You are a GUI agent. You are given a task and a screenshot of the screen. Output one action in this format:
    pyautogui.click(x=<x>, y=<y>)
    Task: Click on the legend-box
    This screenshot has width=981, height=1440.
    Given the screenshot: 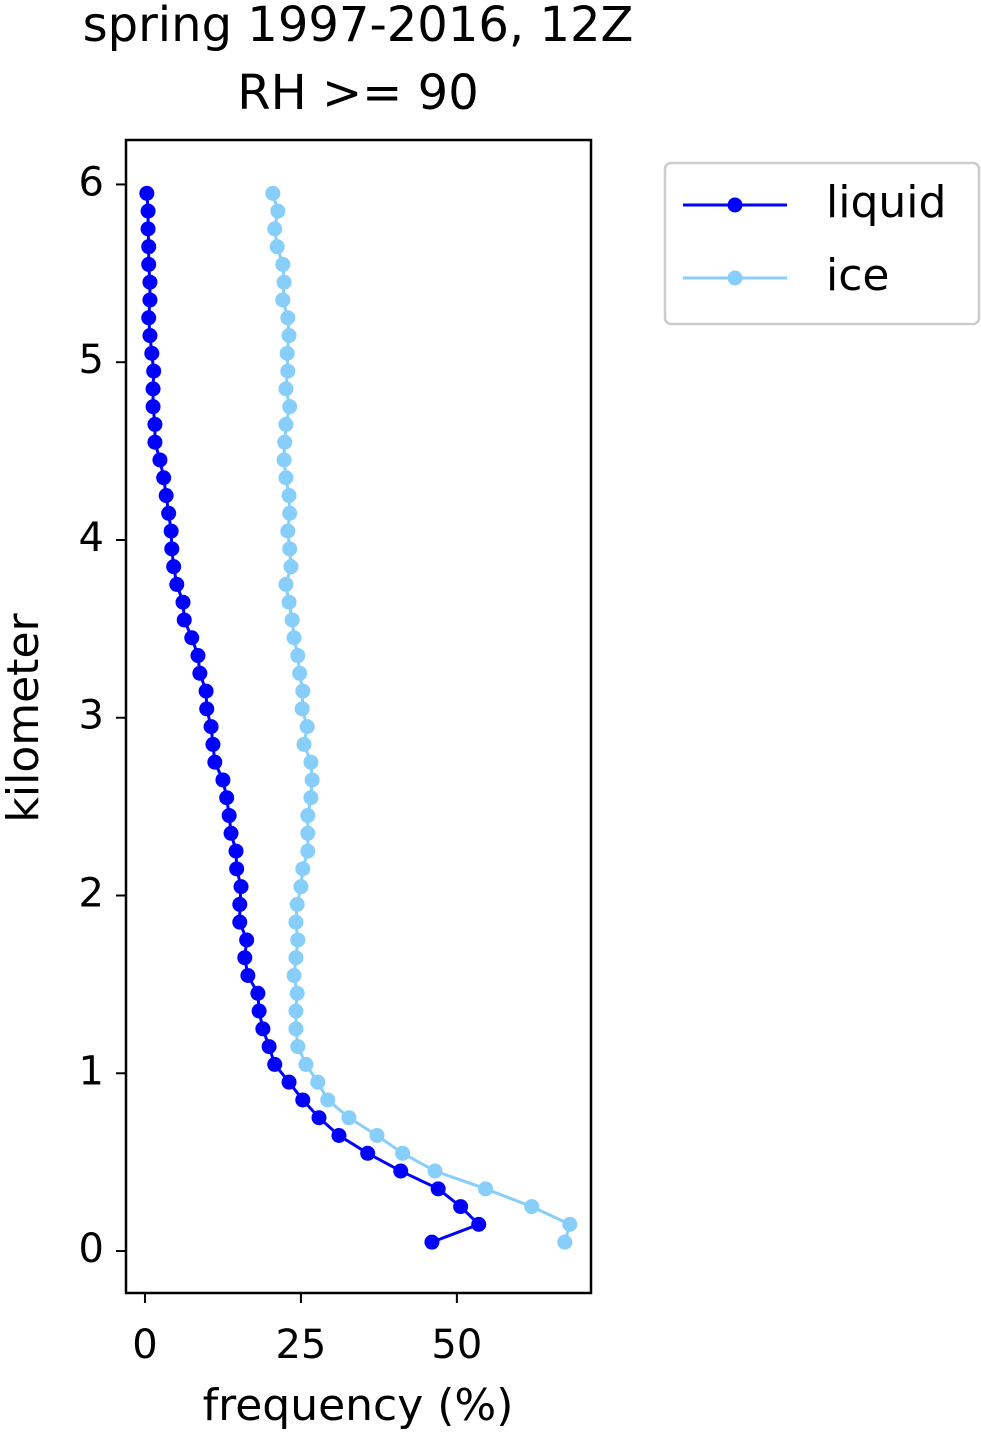 What is the action you would take?
    pyautogui.click(x=822, y=243)
    